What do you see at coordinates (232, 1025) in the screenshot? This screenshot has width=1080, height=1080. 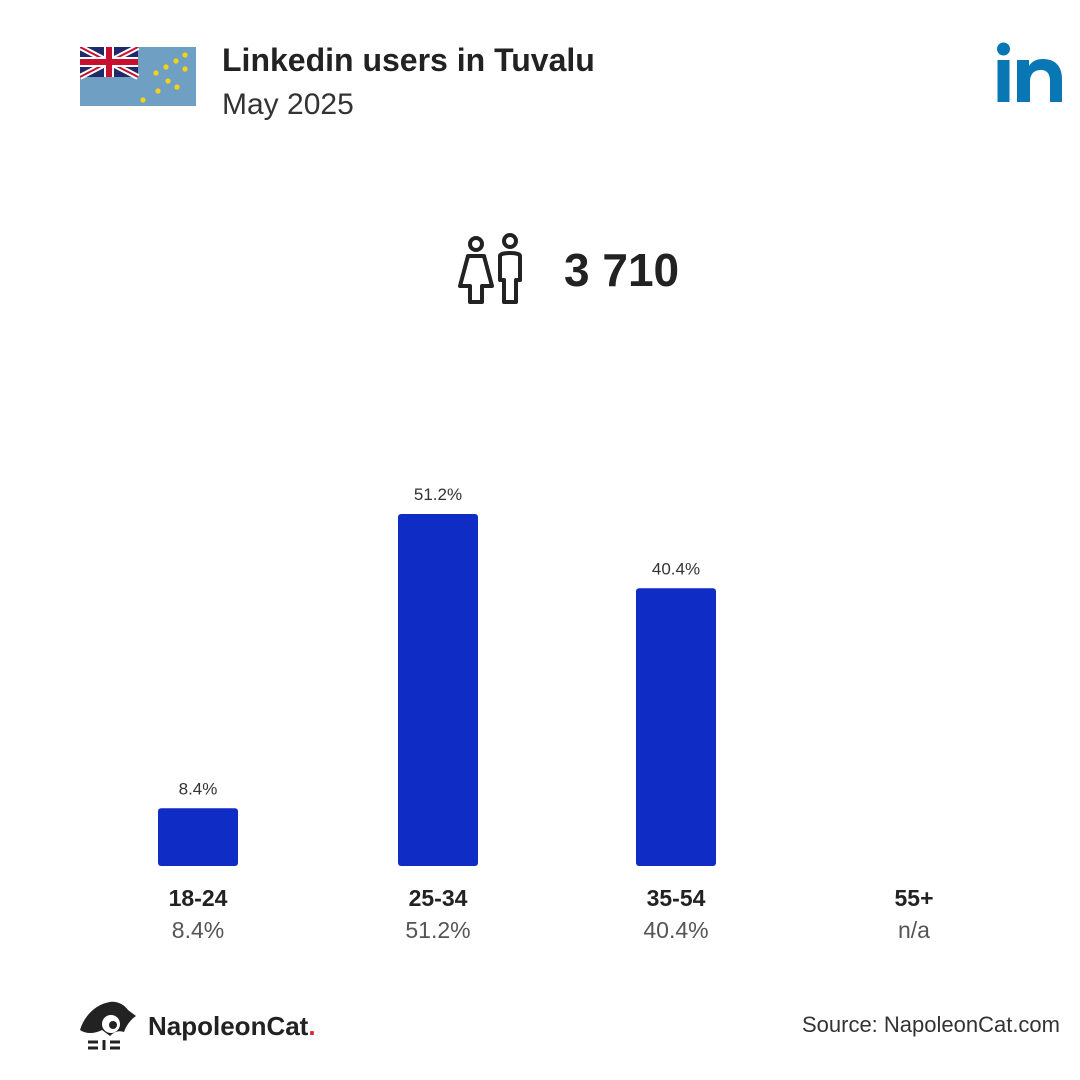 I see `brand-name: NapoleonCat.` at bounding box center [232, 1025].